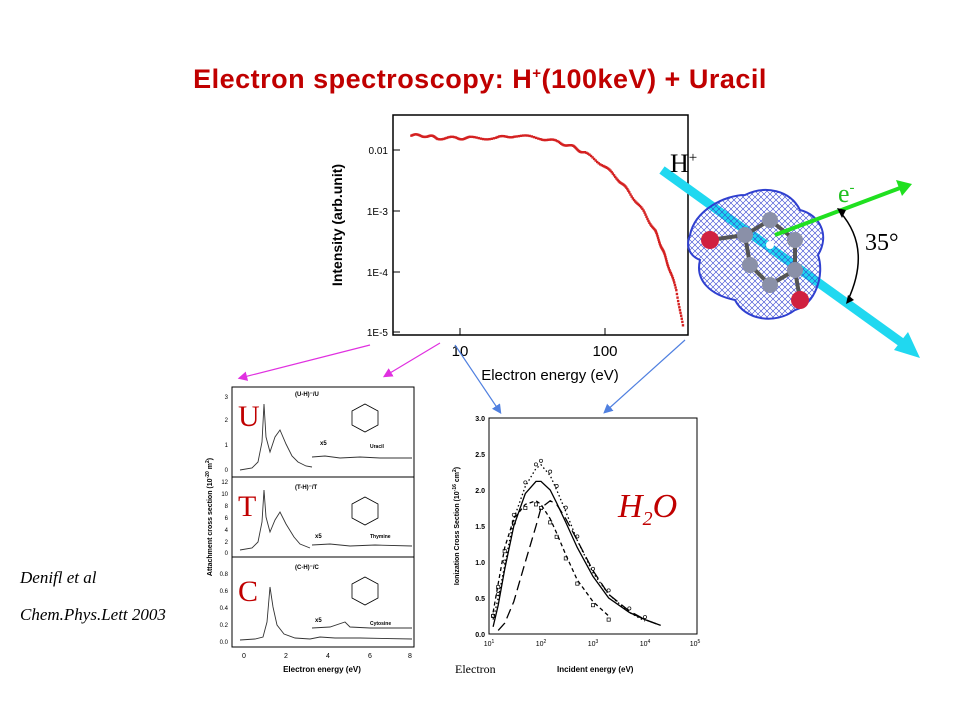  I want to click on water-chart-frame, so click(593, 526).